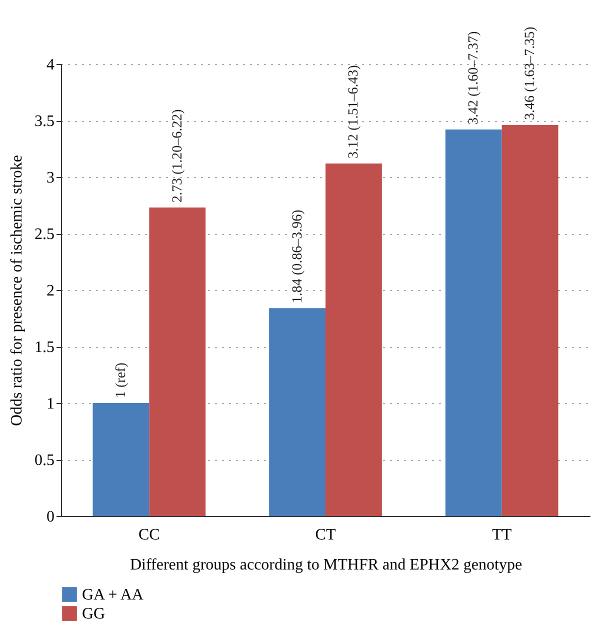  Describe the element at coordinates (178, 155) in the screenshot. I see `data-label: 2.73 (1.20–6.22)` at that location.